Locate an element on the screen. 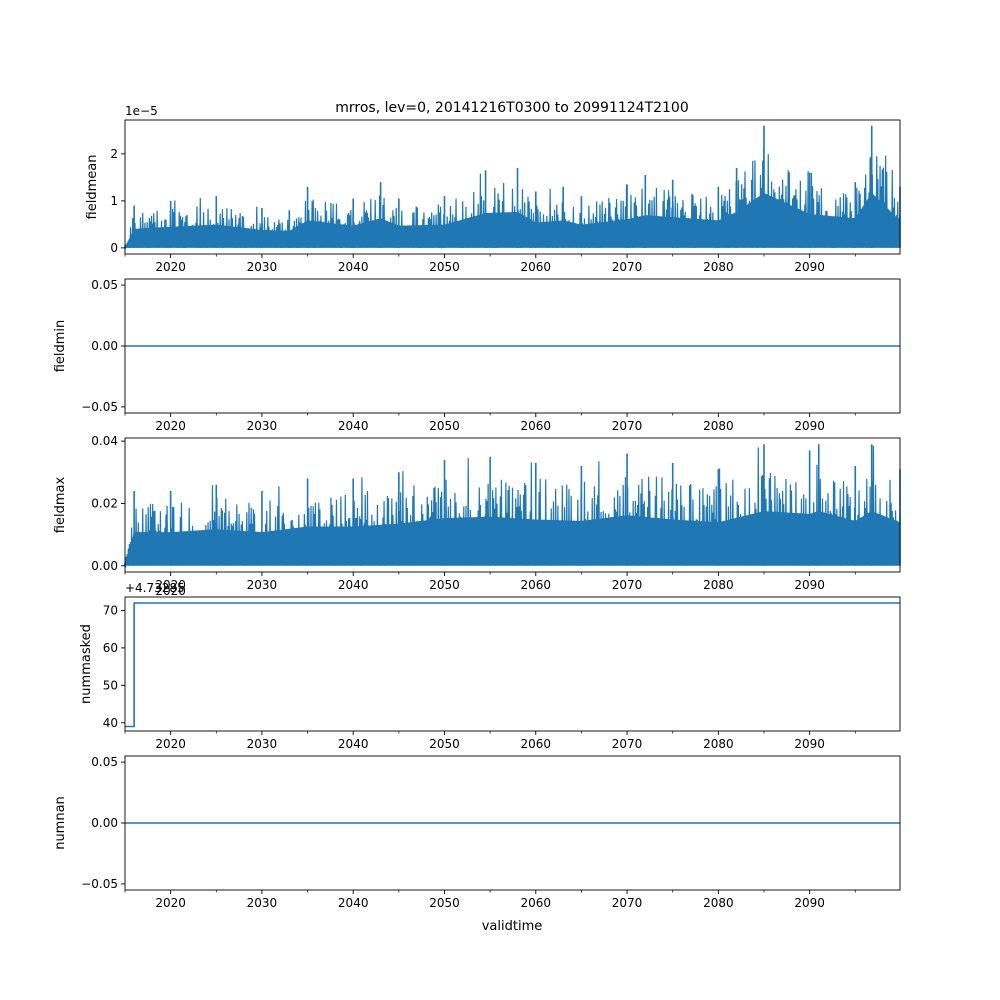  offset-text: 1e−5 is located at coordinates (141, 111).